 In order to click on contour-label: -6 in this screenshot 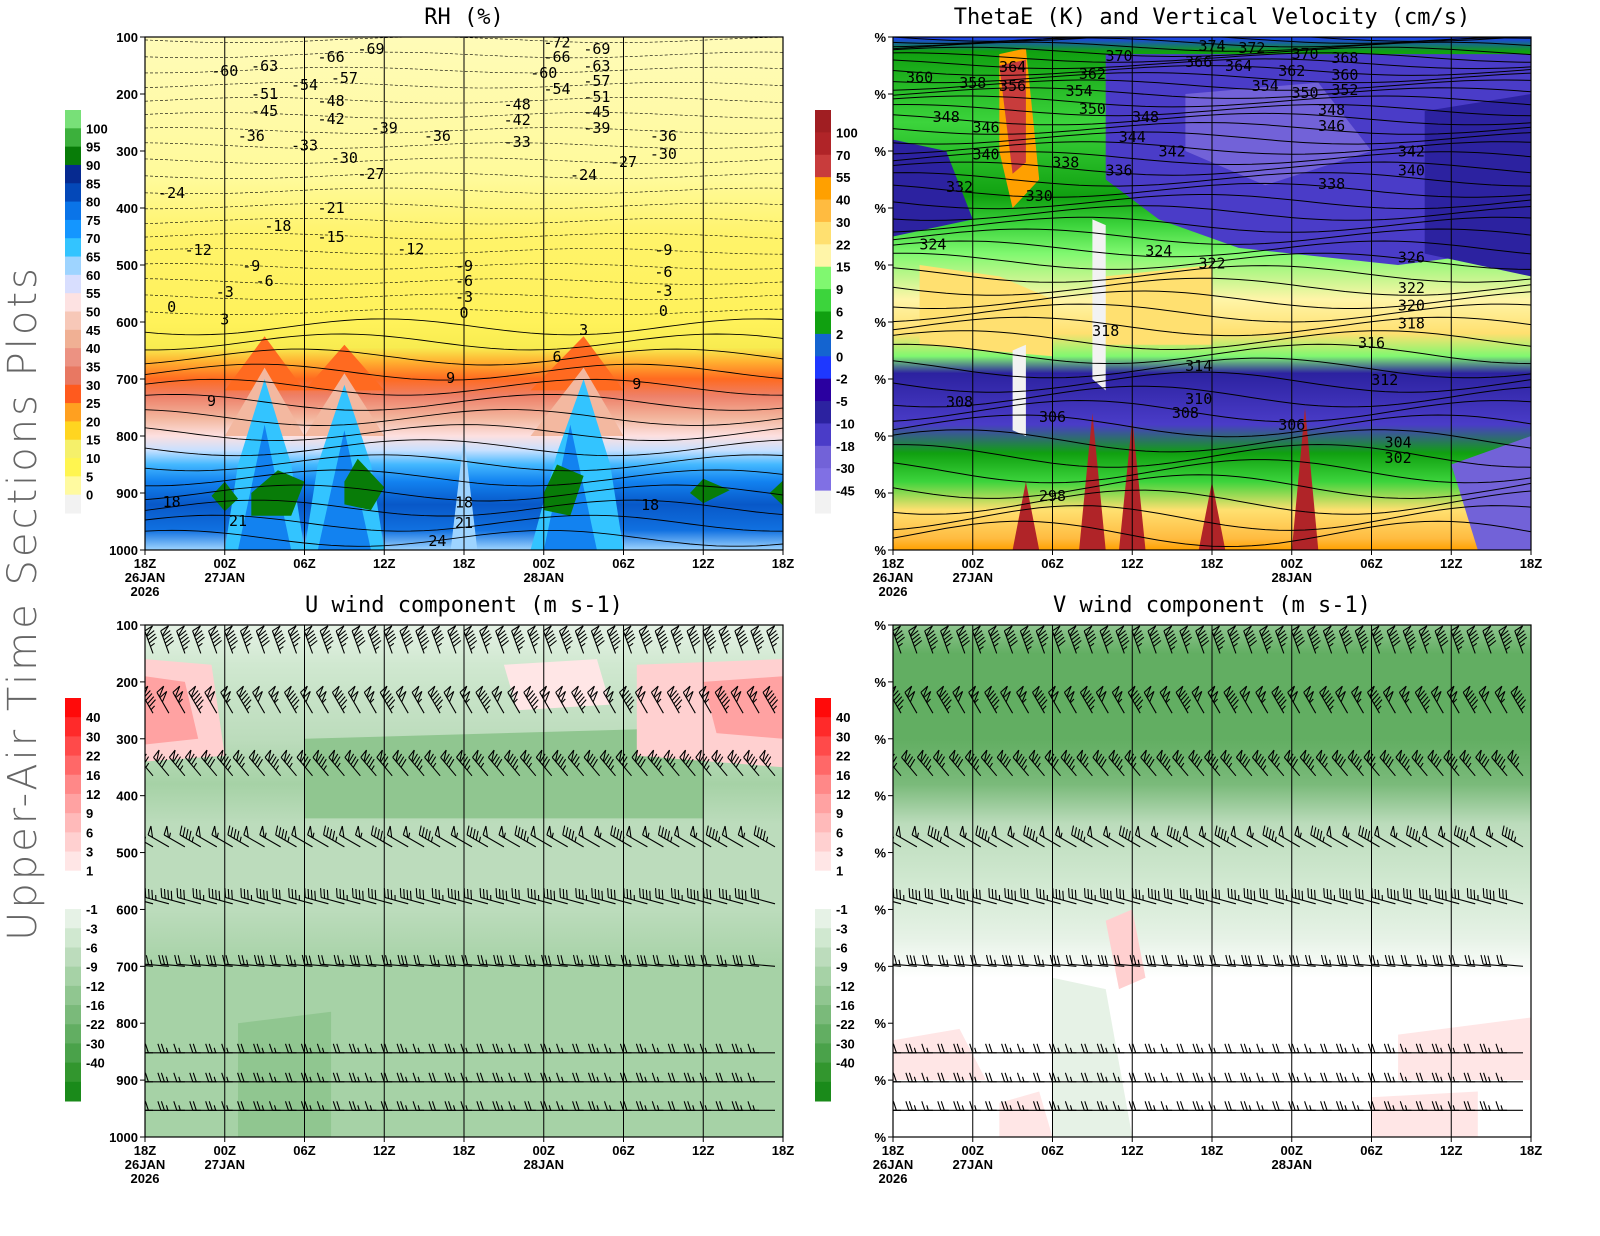, I will do `click(663, 272)`.